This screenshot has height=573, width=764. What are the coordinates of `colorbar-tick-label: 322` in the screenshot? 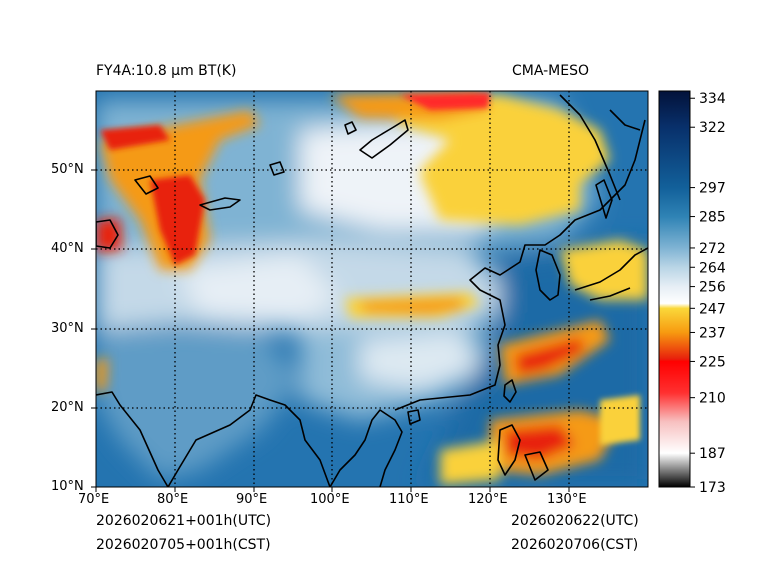 It's located at (712, 128).